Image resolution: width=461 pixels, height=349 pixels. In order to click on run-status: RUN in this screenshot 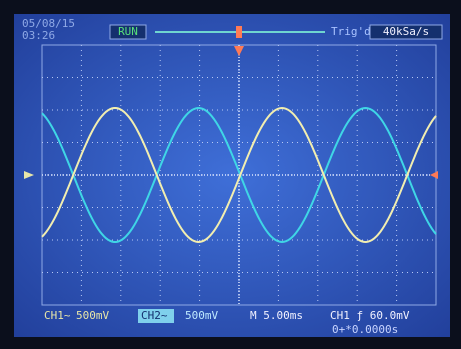, I will do `click(128, 31)`.